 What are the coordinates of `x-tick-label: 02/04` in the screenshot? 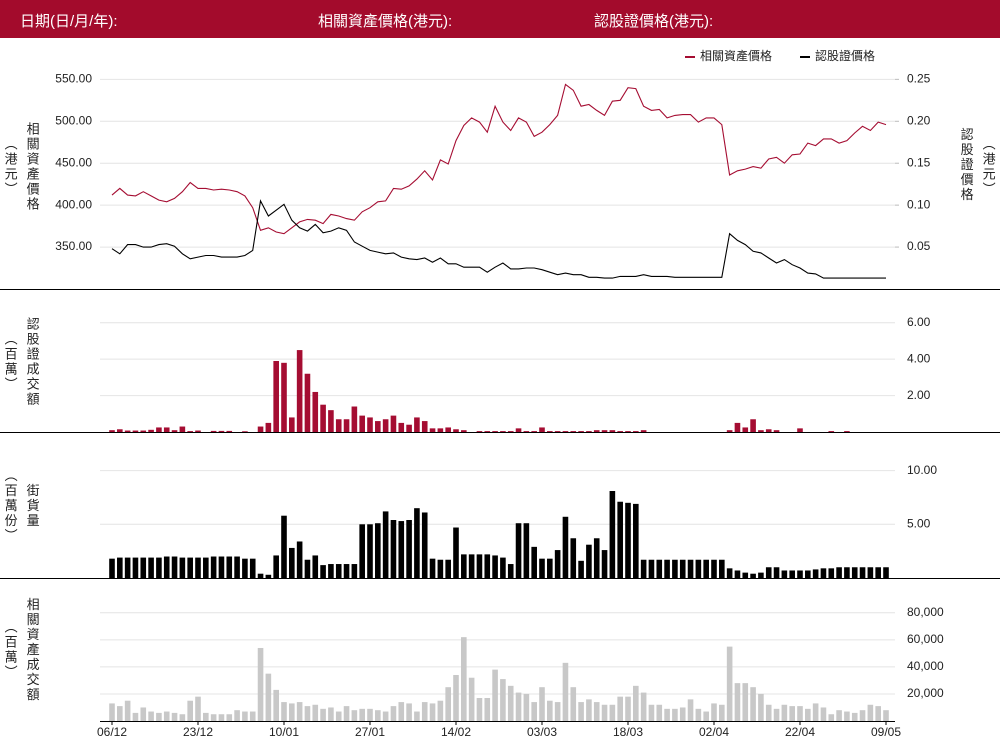 It's located at (714, 732).